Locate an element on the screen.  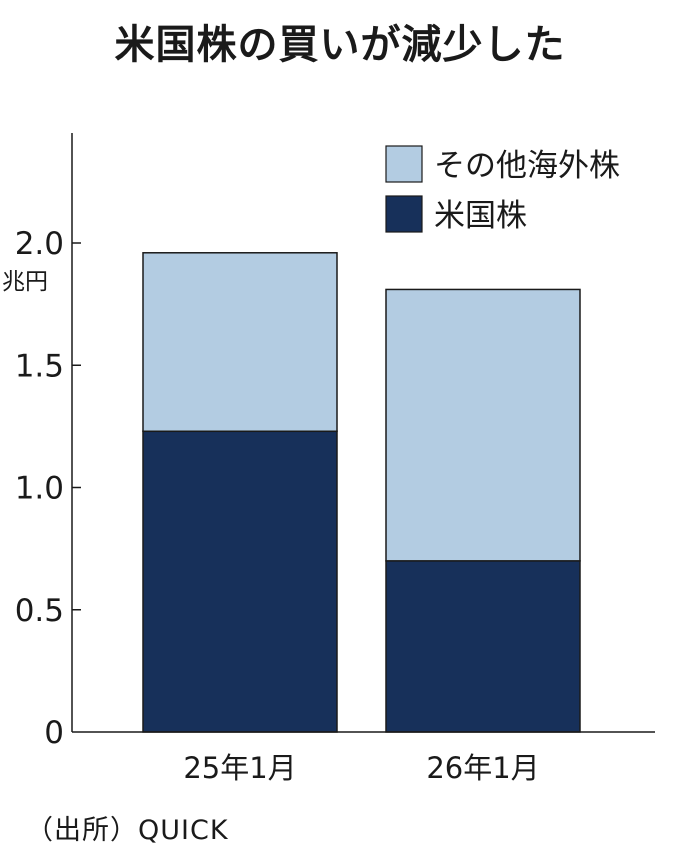
y-tick-label: 1.5 is located at coordinates (39, 366).